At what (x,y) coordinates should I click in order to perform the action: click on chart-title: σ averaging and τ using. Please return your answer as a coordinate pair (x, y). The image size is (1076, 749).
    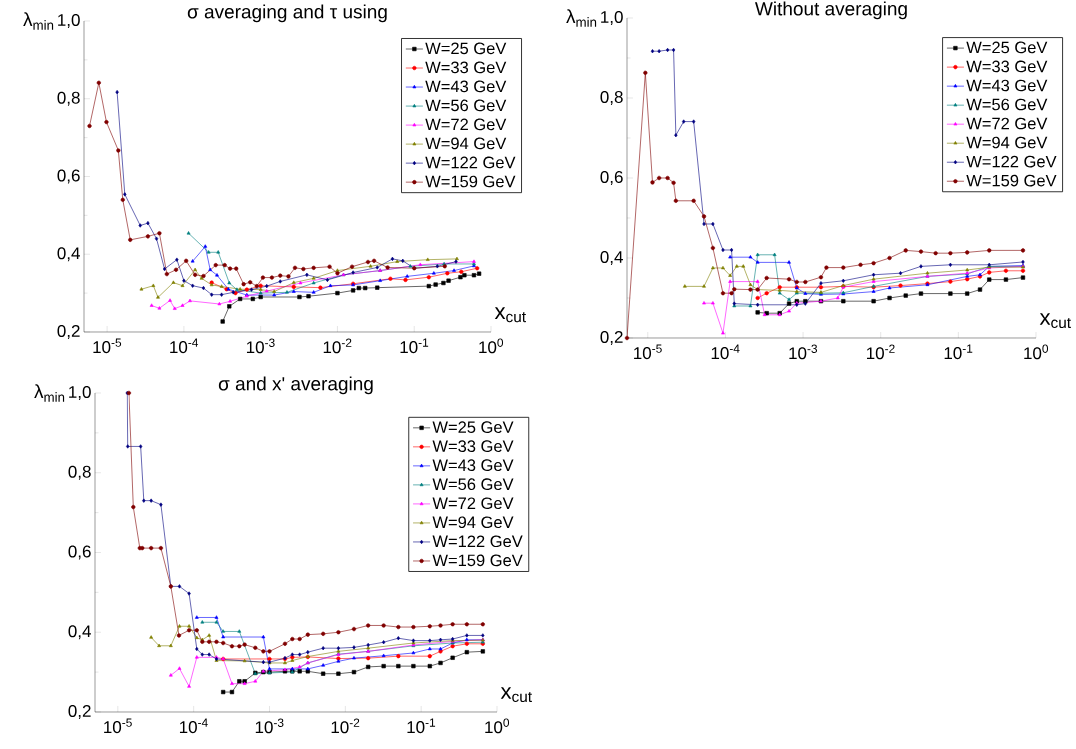
    Looking at the image, I should click on (287, 13).